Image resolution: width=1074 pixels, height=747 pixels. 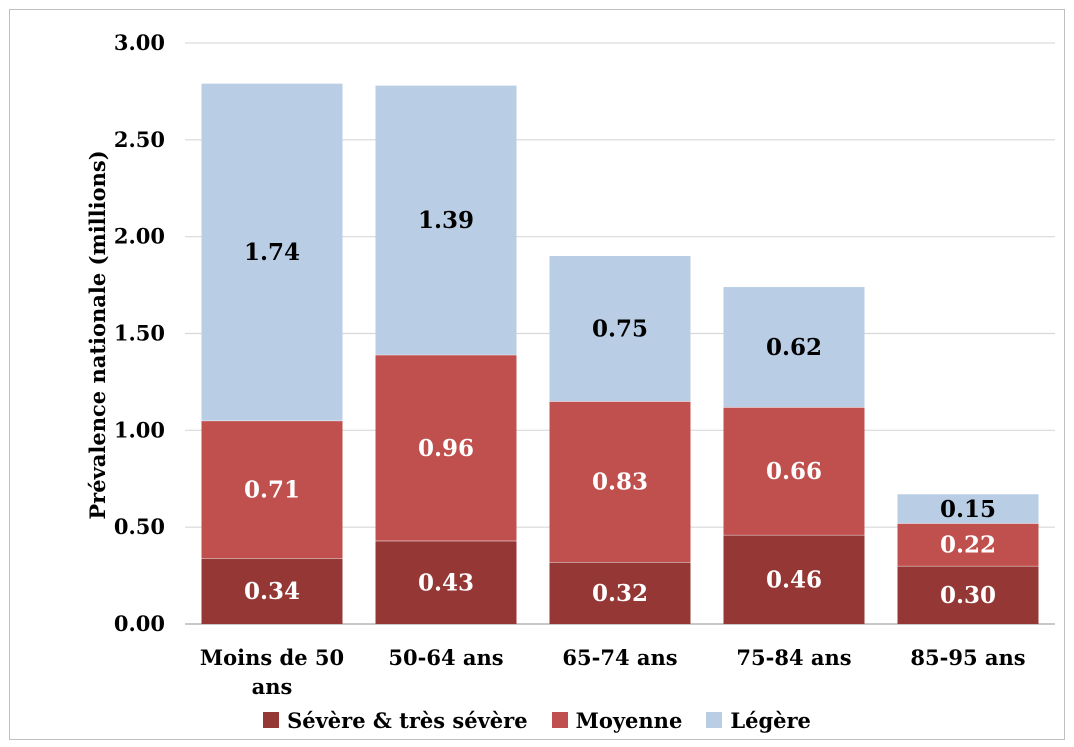 What do you see at coordinates (629, 720) in the screenshot?
I see `legend-label-moyenne: Moyenne` at bounding box center [629, 720].